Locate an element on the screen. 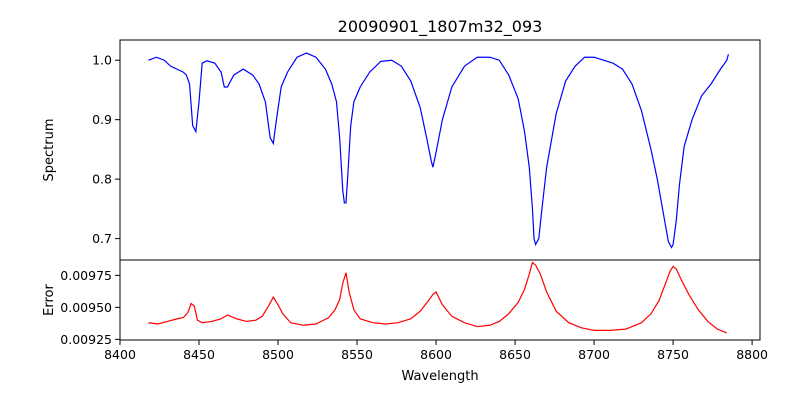  spectrum-y-ticks: 0.7 0.8 0.9 1.0 is located at coordinates (106, 149).